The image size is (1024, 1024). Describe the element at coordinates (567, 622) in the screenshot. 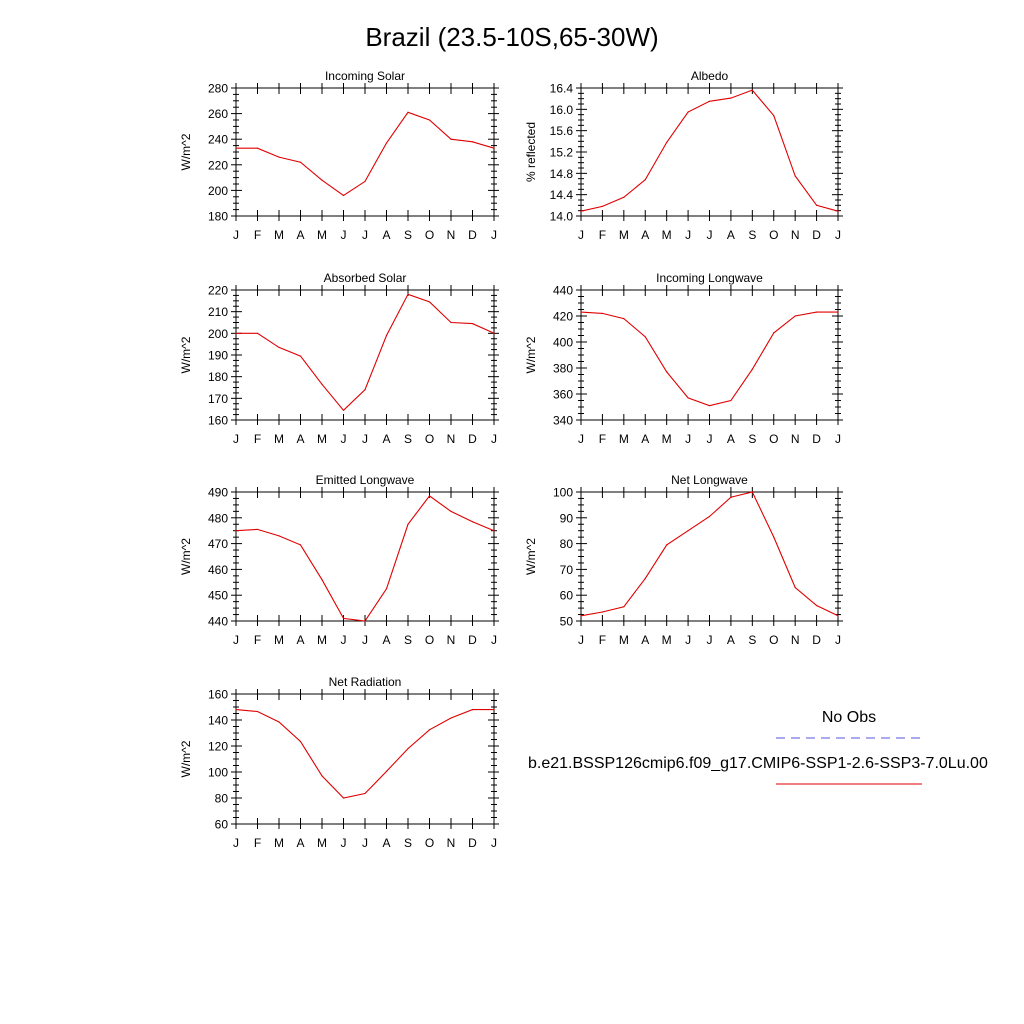

I see `y-tick-label: 50` at that location.